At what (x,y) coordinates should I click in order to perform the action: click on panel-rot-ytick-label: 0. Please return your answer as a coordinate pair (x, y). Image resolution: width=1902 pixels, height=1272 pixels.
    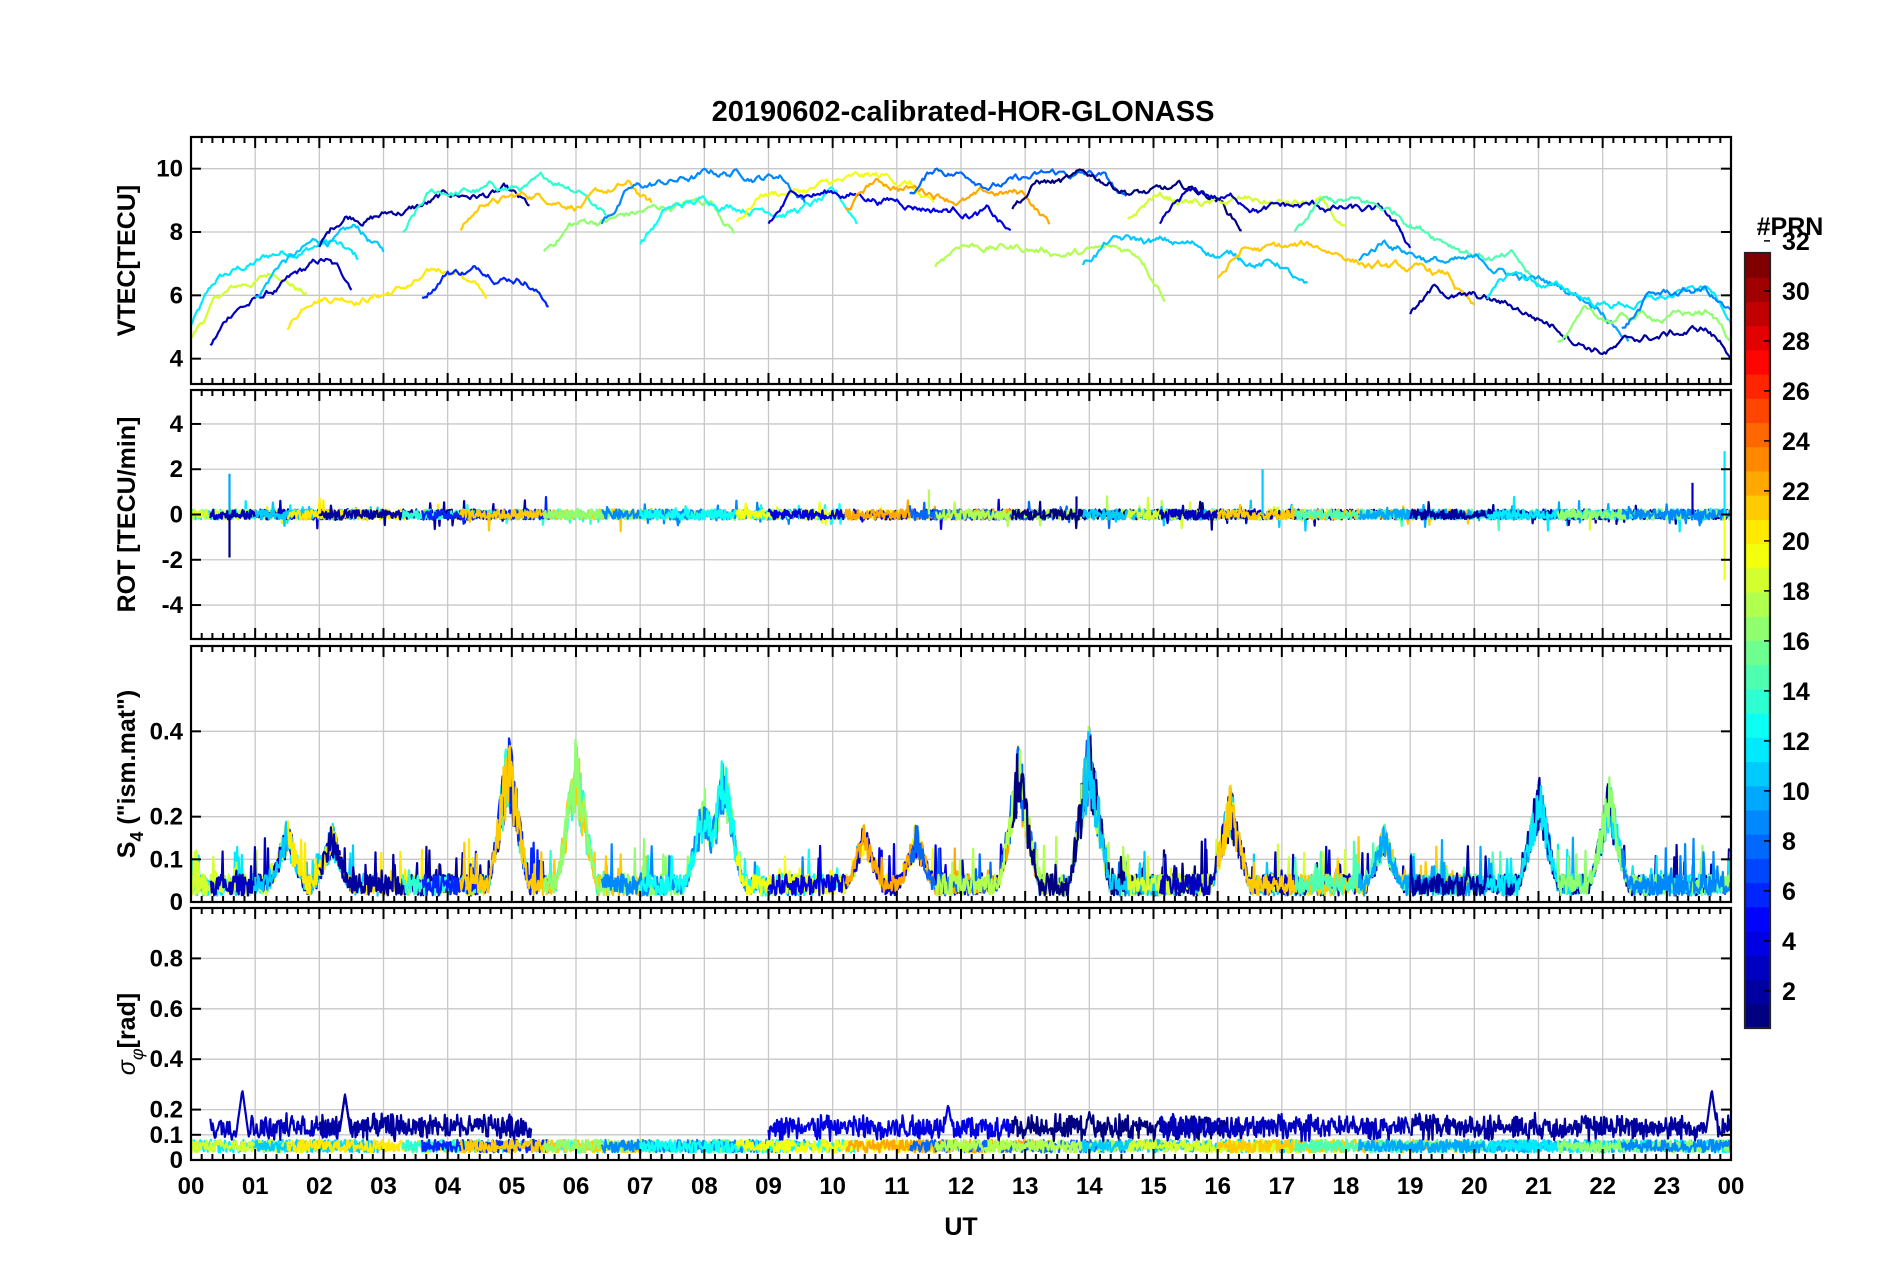
    Looking at the image, I should click on (176, 515).